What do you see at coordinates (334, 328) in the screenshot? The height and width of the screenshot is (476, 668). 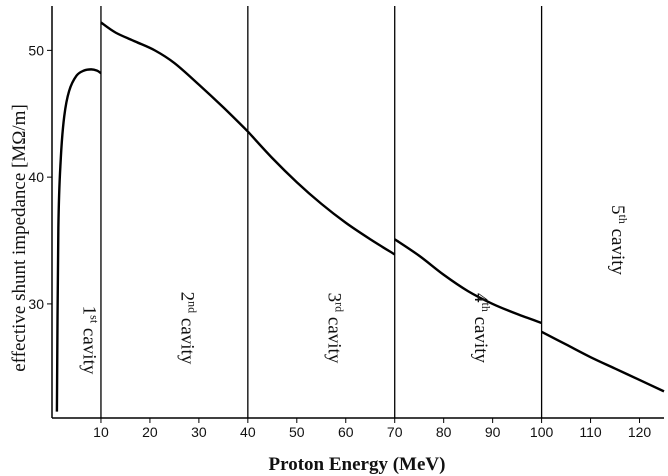 I see `region-label-3: 3rd cavity` at bounding box center [334, 328].